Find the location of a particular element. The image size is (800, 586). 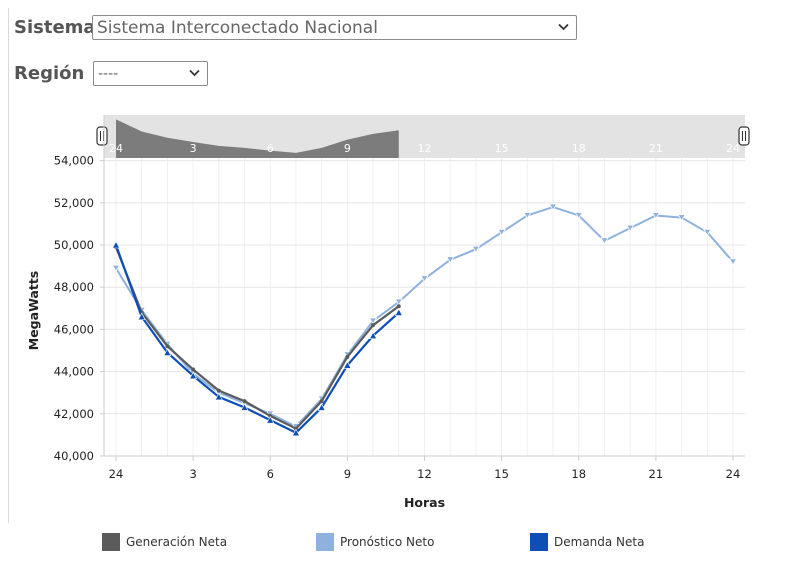

navigator-area is located at coordinates (257, 138).